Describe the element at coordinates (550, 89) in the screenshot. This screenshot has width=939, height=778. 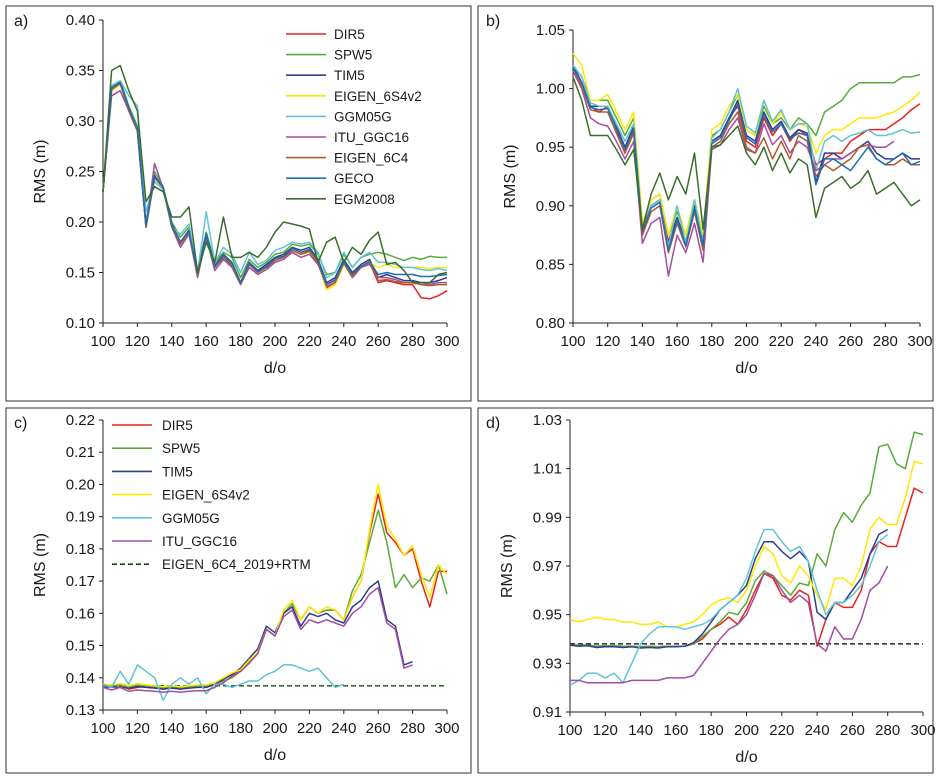
I see `y-tick-label: 1.00` at that location.